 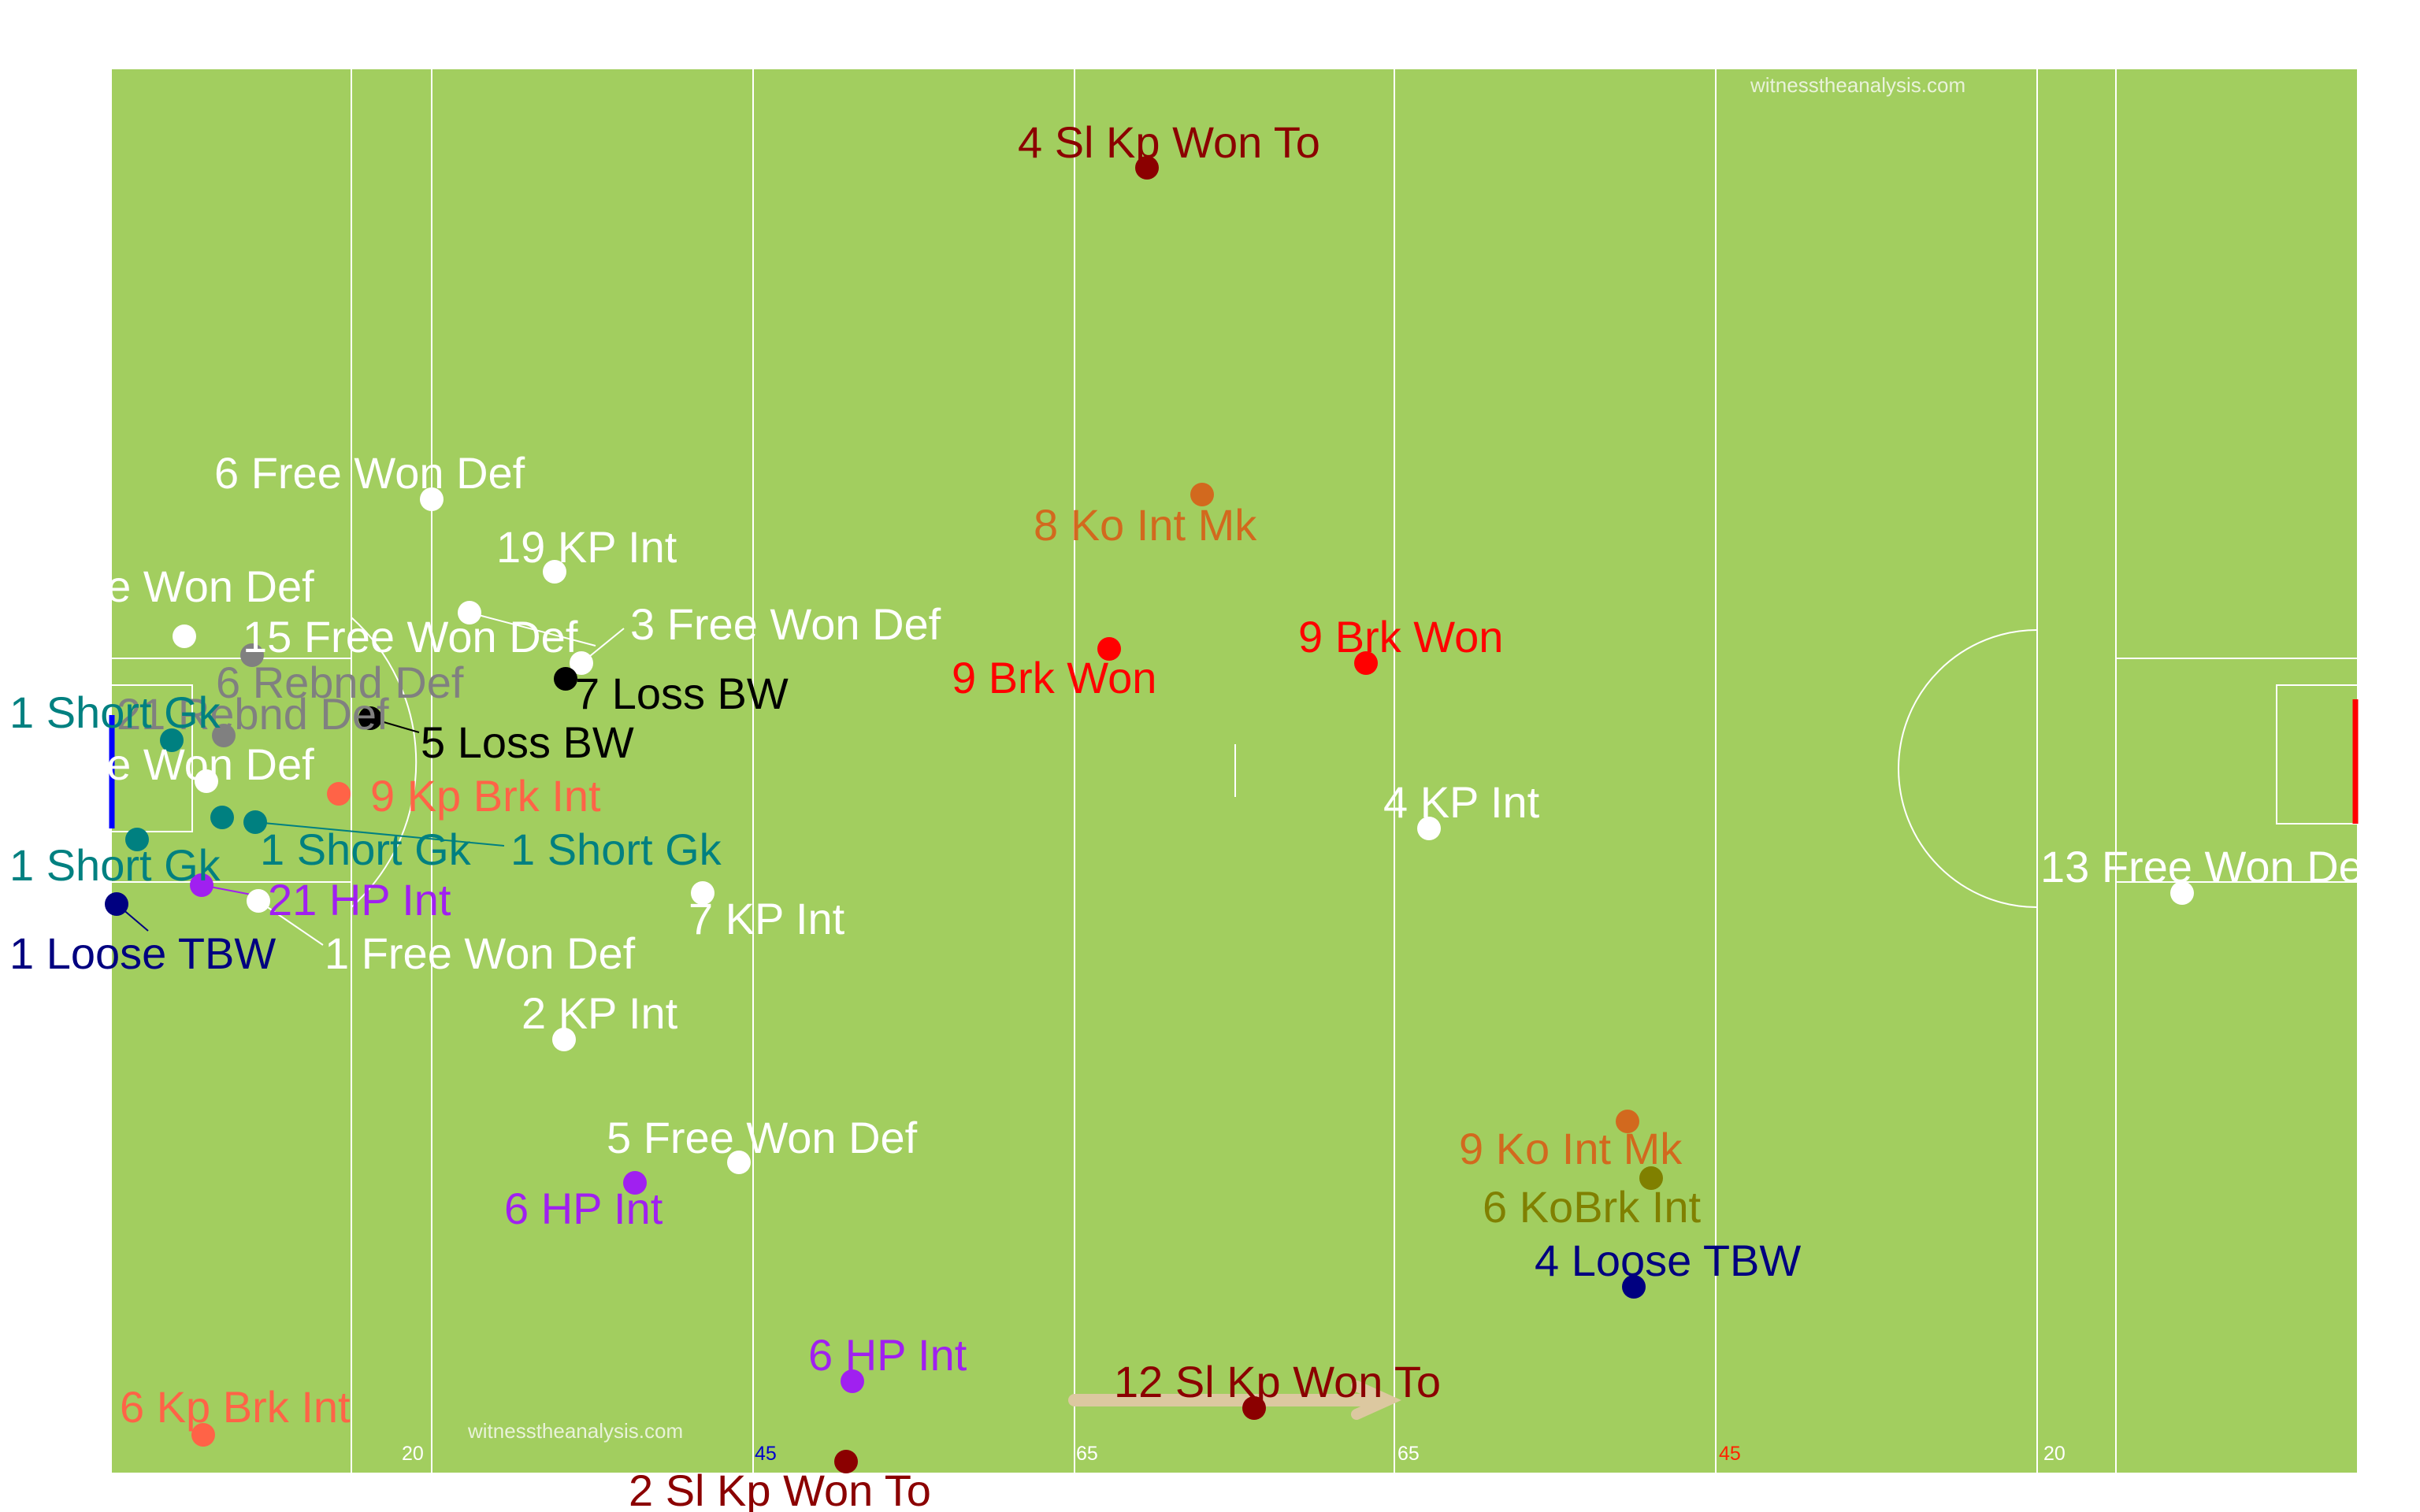 I want to click on event-label: 9 Ko Int Mk, so click(x=1571, y=1148).